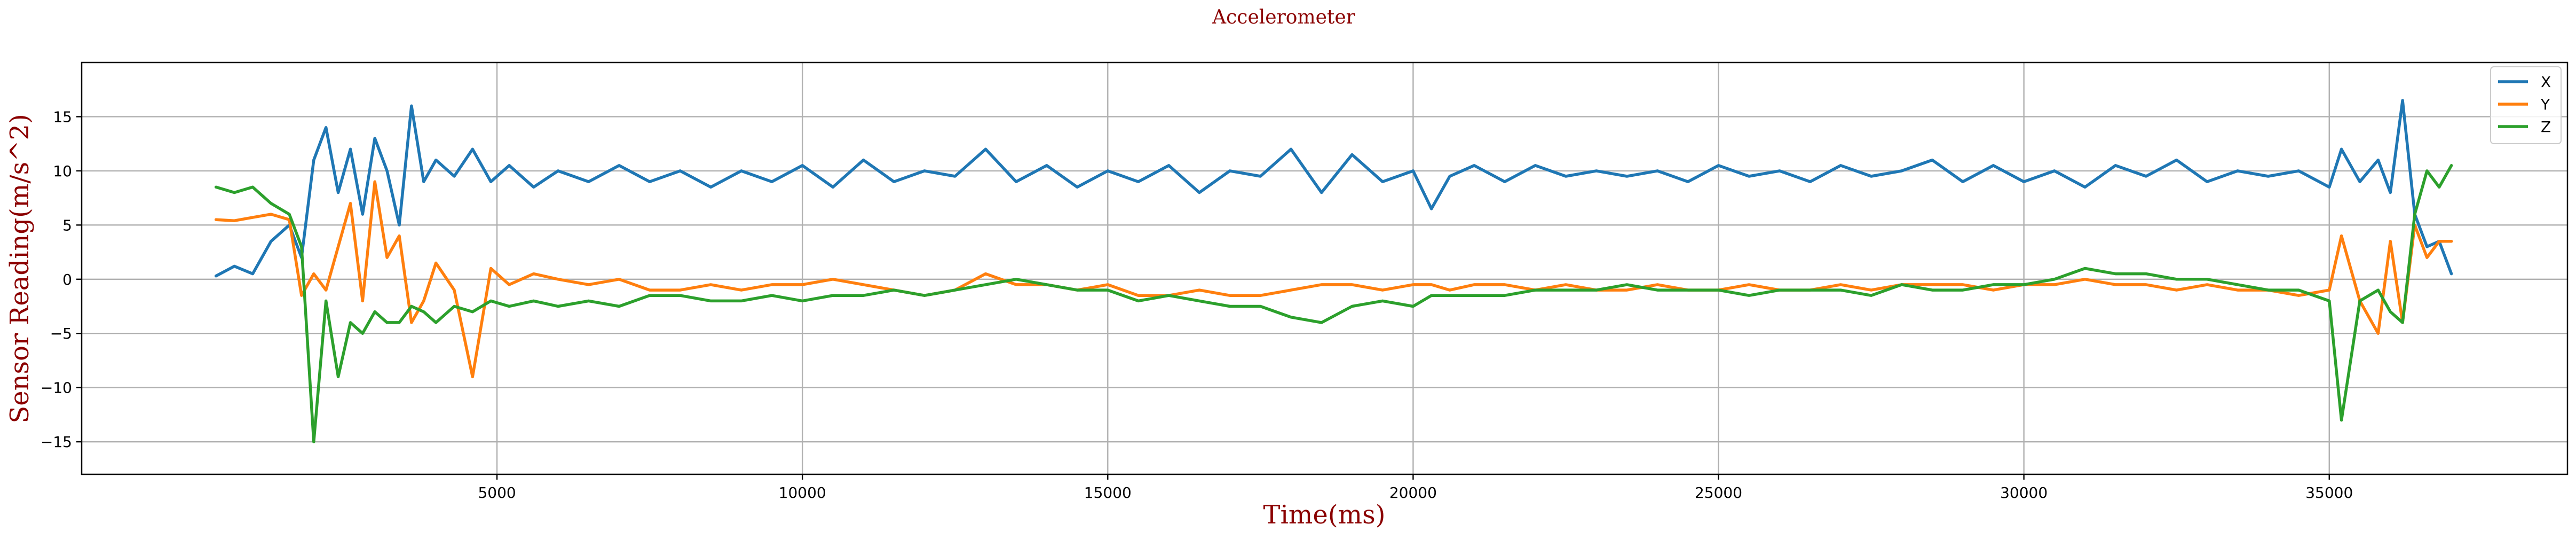  Describe the element at coordinates (56, 442) in the screenshot. I see `y-tick-label: −15` at that location.